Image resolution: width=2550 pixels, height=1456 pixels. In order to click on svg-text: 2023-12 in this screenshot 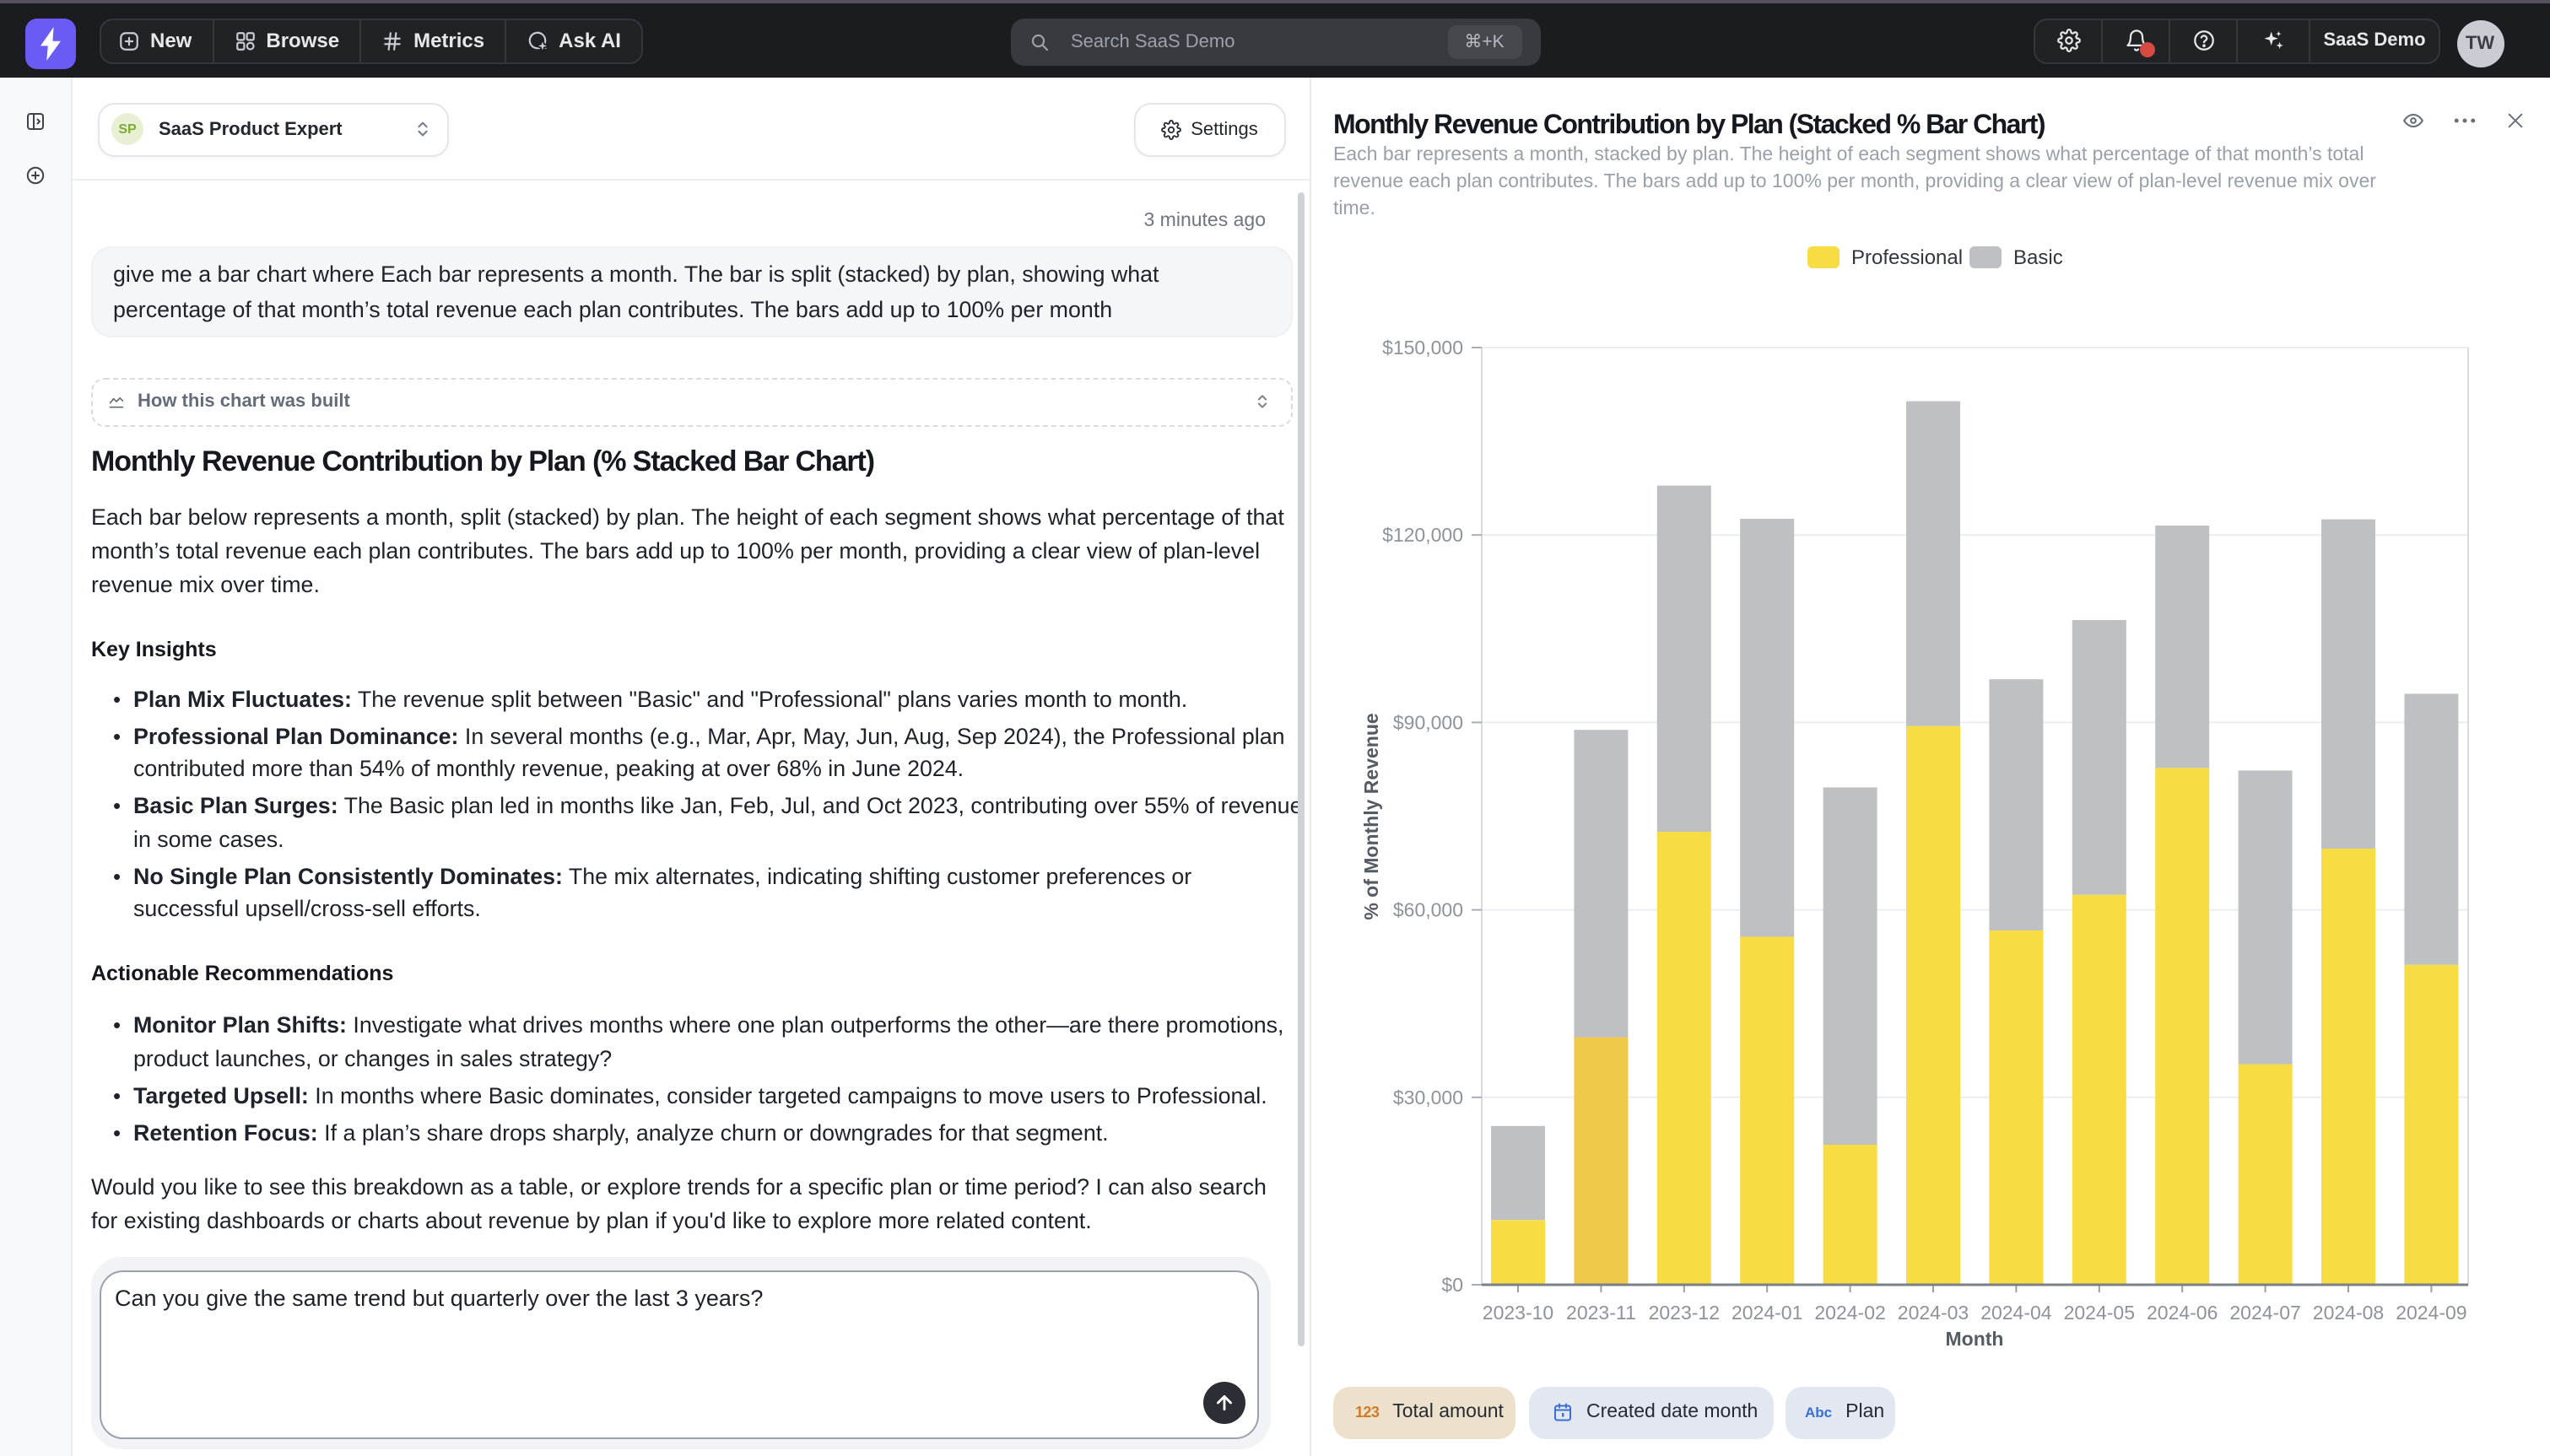, I will do `click(1684, 1313)`.